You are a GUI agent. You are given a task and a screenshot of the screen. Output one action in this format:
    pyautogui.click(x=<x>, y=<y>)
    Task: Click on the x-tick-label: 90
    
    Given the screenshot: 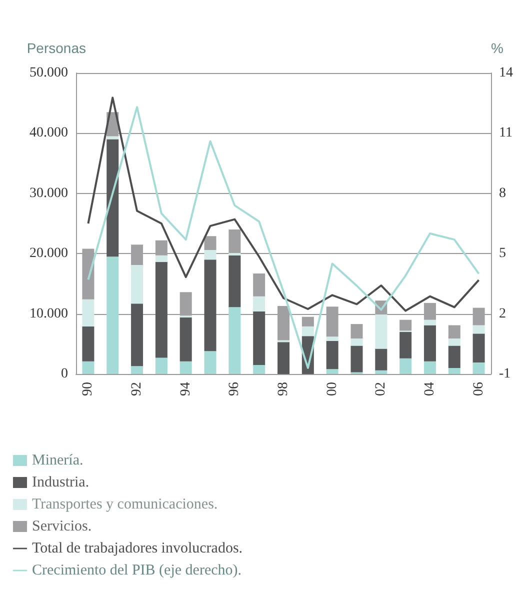 What is the action you would take?
    pyautogui.click(x=88, y=389)
    